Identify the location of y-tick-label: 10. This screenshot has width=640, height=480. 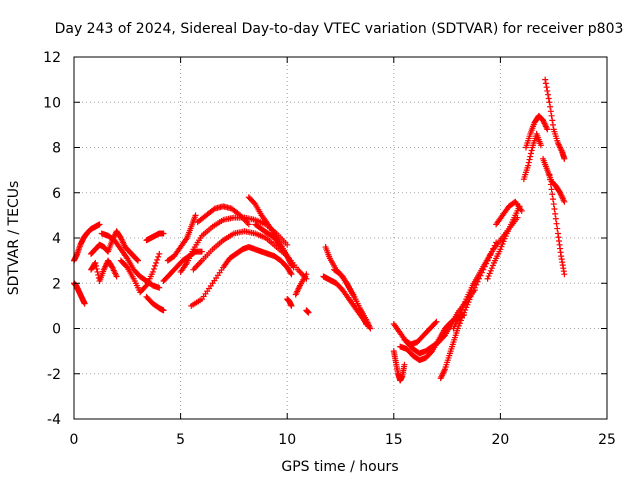
(52, 103).